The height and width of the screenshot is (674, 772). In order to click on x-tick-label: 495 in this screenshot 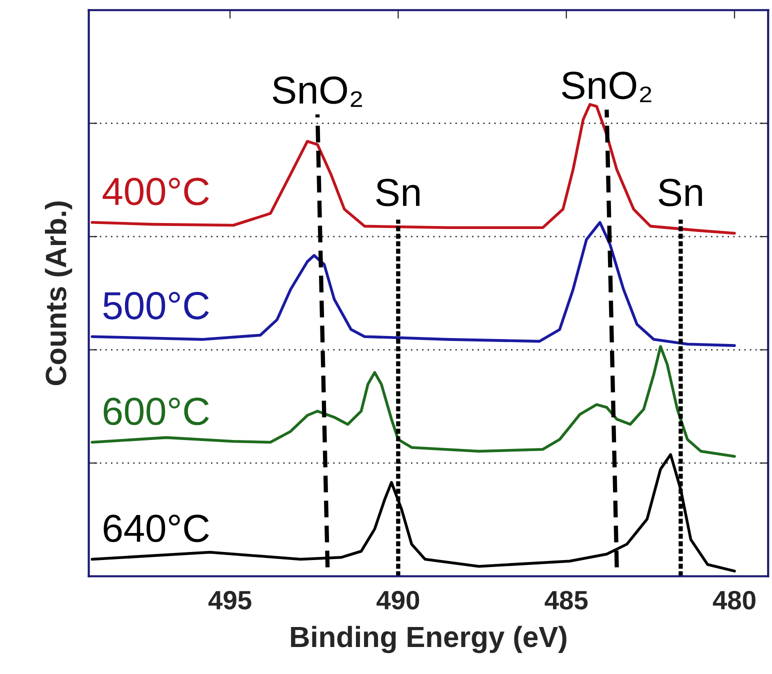, I will do `click(230, 600)`.